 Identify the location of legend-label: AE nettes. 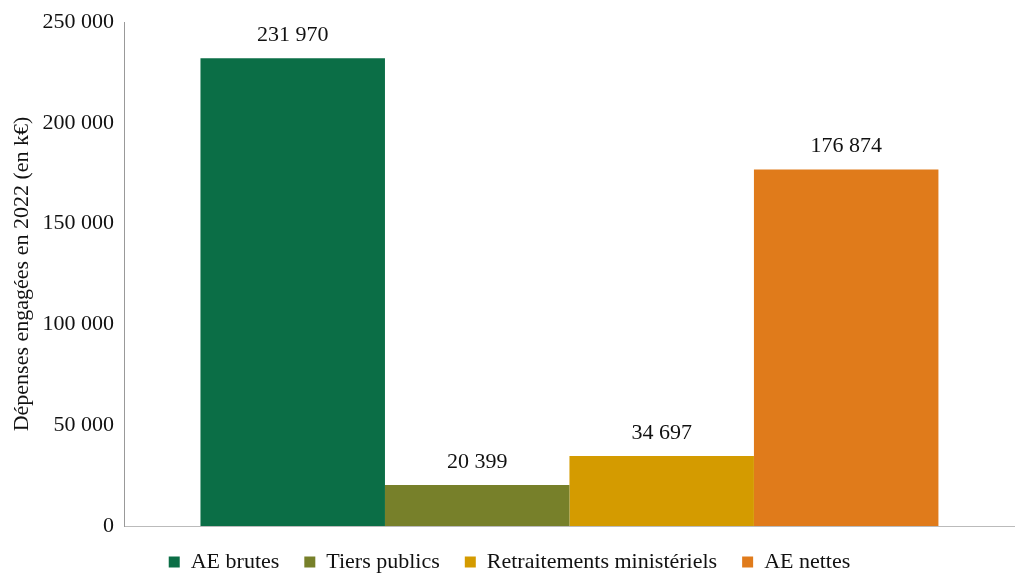
(807, 560).